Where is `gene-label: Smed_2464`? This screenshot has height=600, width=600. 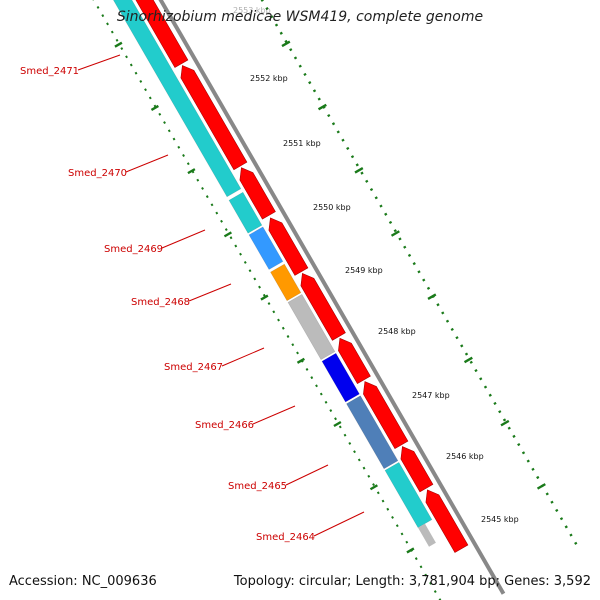
gene-label: Smed_2464 is located at coordinates (285, 537).